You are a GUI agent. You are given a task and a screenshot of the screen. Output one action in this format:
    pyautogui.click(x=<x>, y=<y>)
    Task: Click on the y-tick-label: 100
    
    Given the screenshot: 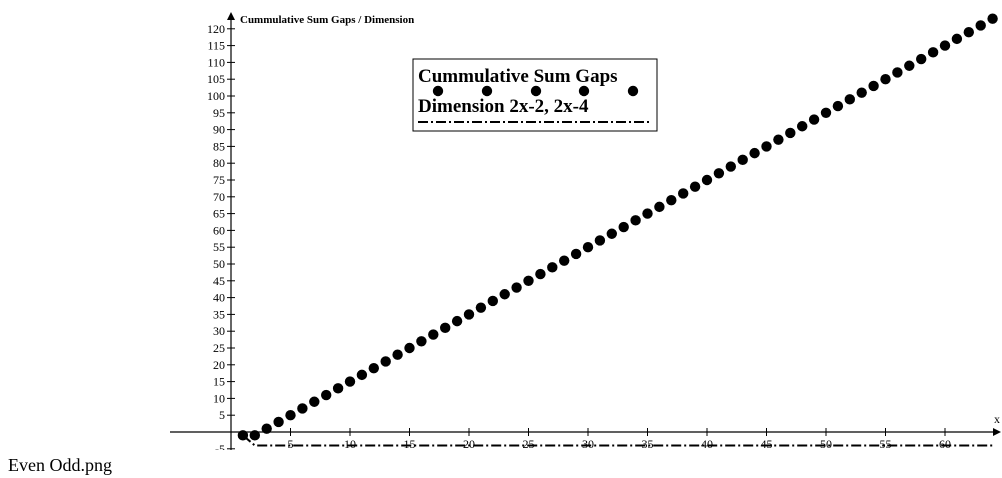 What is the action you would take?
    pyautogui.click(x=216, y=96)
    